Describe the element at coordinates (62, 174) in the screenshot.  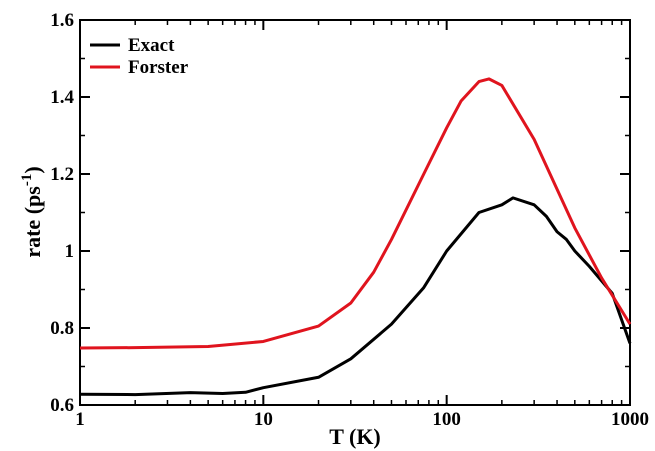
I see `y-tick-label: 1.2` at that location.